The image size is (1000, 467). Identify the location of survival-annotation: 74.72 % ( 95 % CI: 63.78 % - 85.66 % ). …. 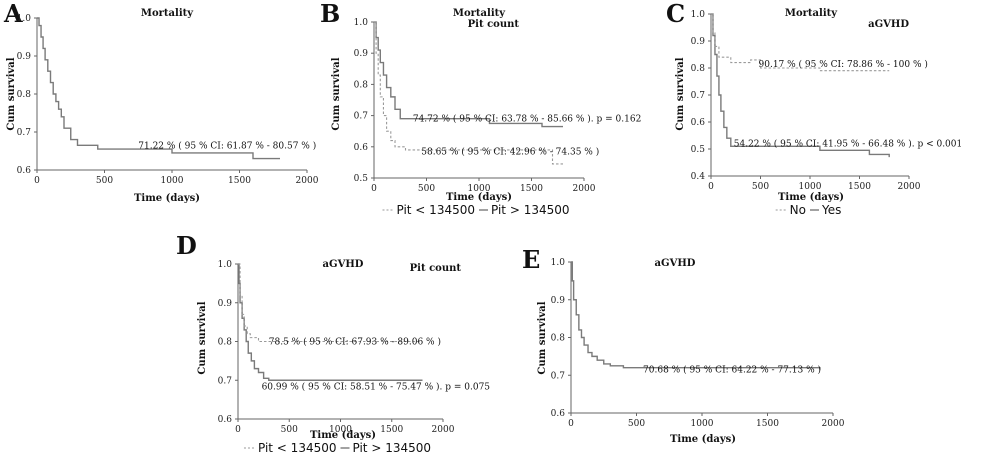
(527, 119).